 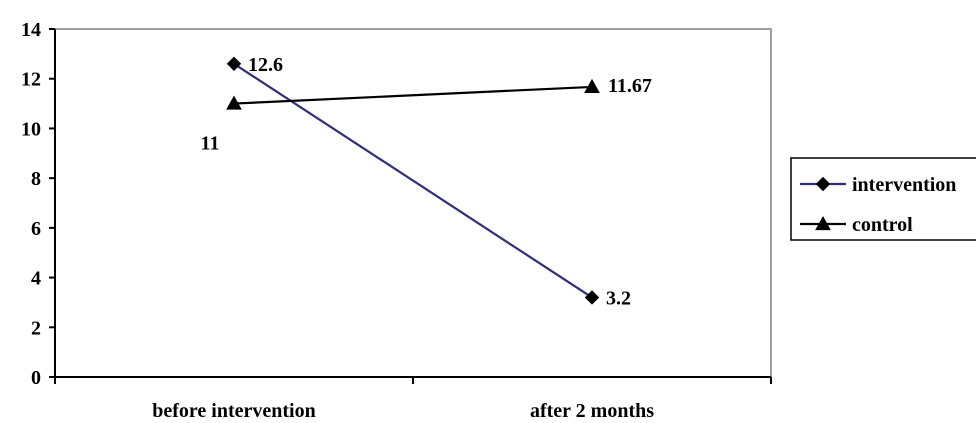 I want to click on data-label-control: 11.67, so click(x=630, y=86).